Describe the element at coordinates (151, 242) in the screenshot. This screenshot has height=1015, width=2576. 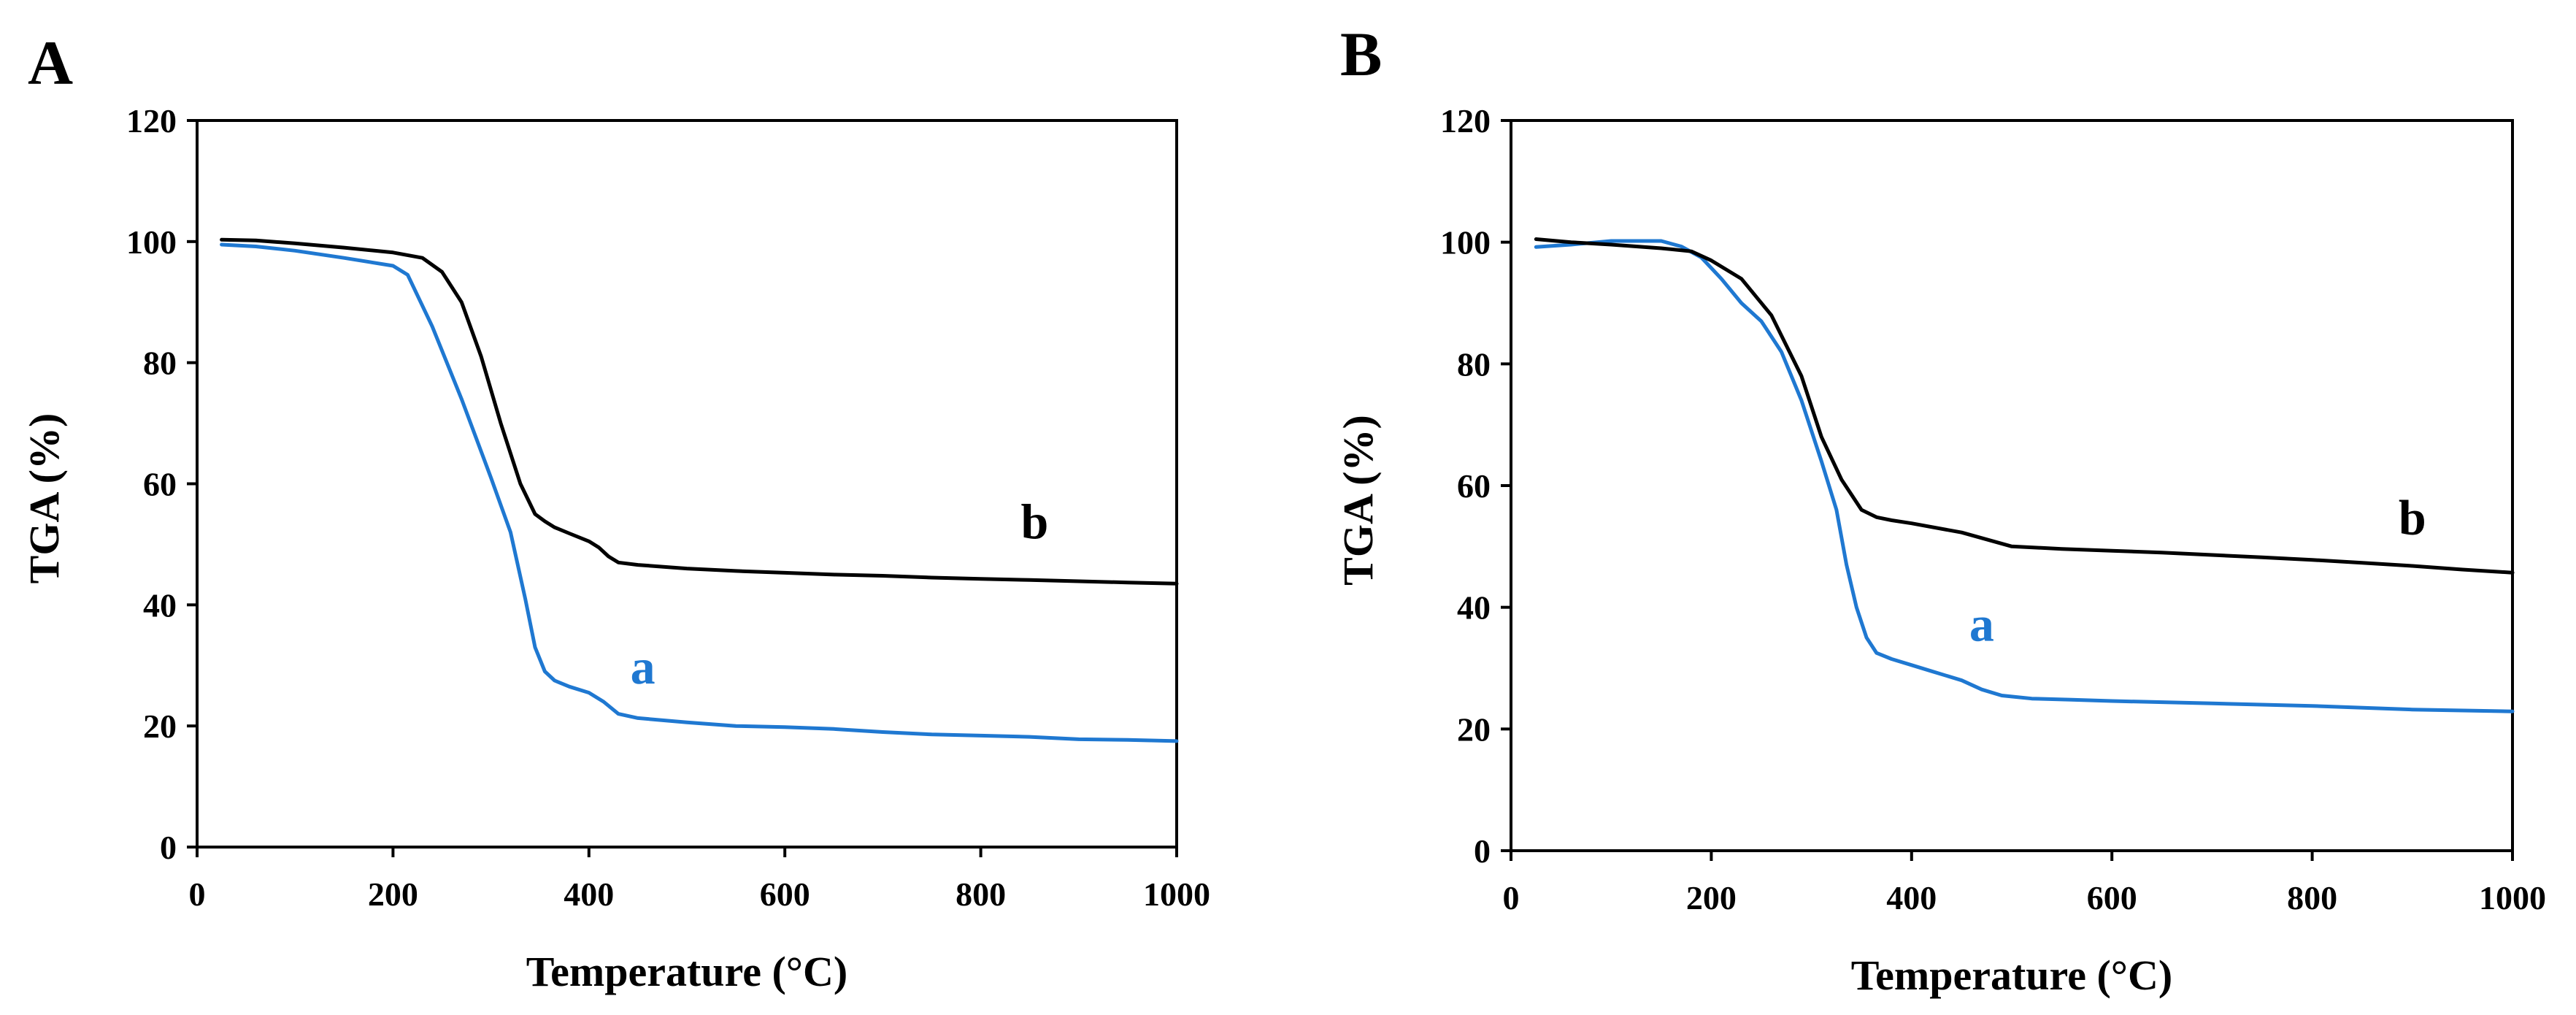
I see `panel-a-ytick-label: 100` at that location.